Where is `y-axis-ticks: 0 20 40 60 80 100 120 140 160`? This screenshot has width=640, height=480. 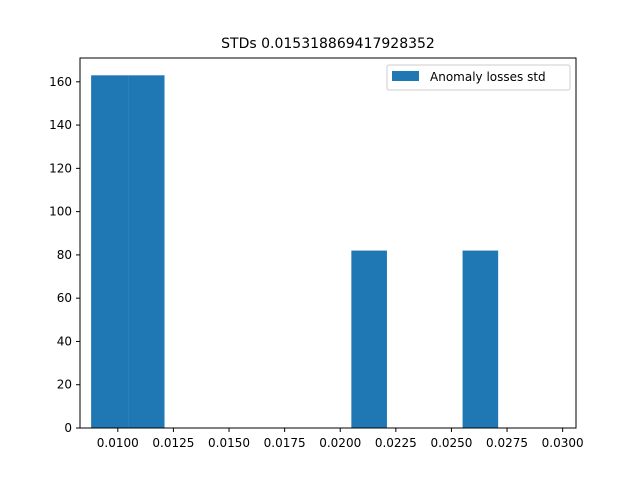
y-axis-ticks: 0 20 40 60 80 100 120 140 160 is located at coordinates (64, 255).